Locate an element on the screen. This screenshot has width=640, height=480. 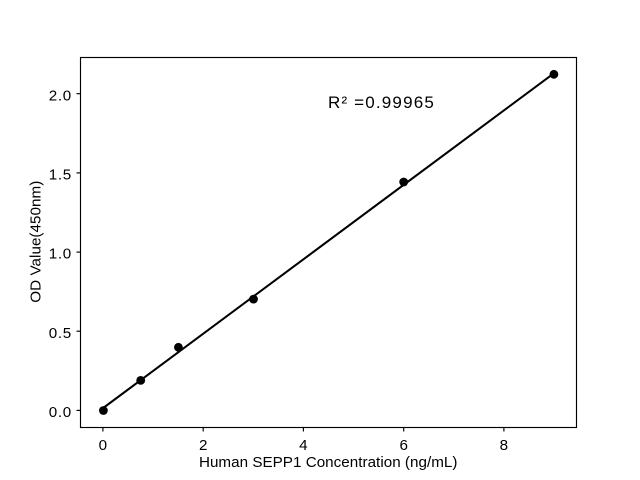
svg-text: 6 is located at coordinates (403, 445).